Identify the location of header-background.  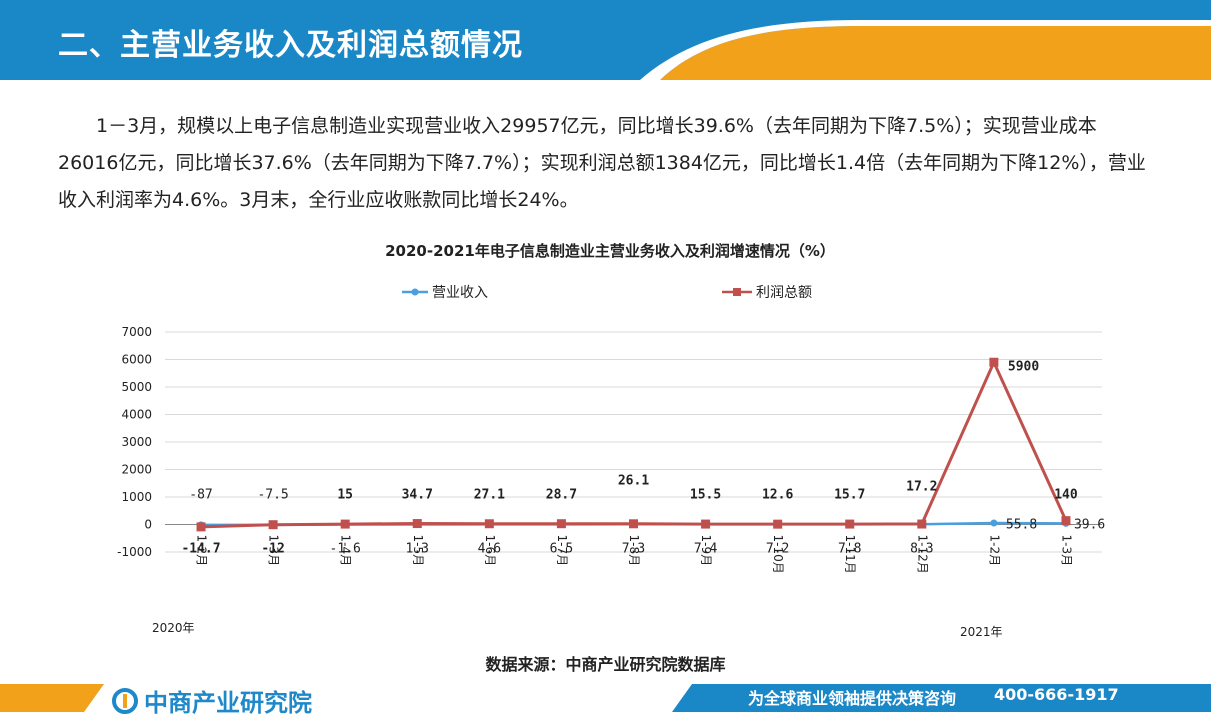
(605, 40).